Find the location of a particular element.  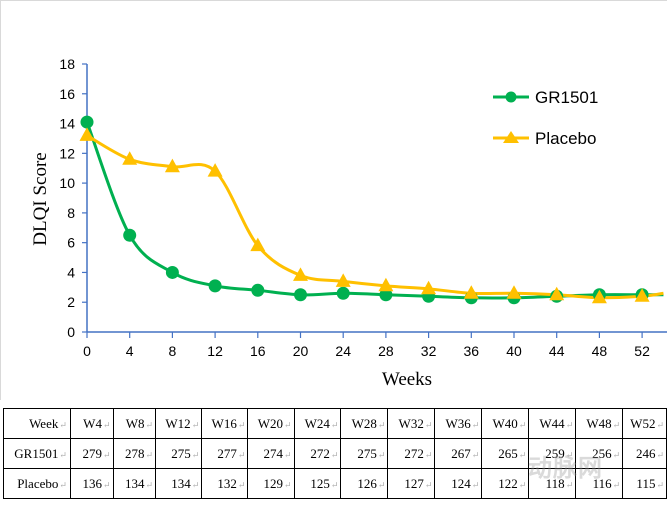

x-tick-label: 36 is located at coordinates (472, 351).